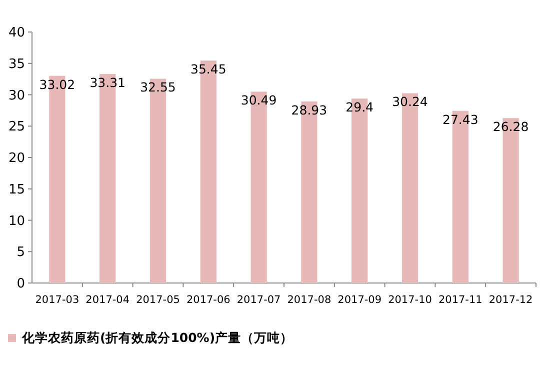  Describe the element at coordinates (410, 102) in the screenshot. I see `data-label: 30.24` at that location.